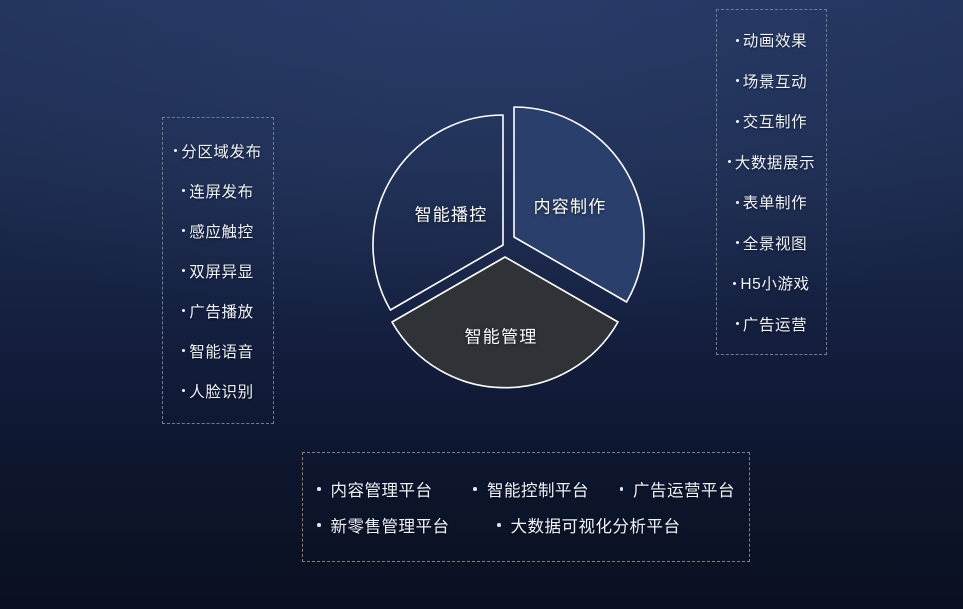 Image resolution: width=963 pixels, height=609 pixels. I want to click on list-item: 新零售管理平台, so click(407, 525).